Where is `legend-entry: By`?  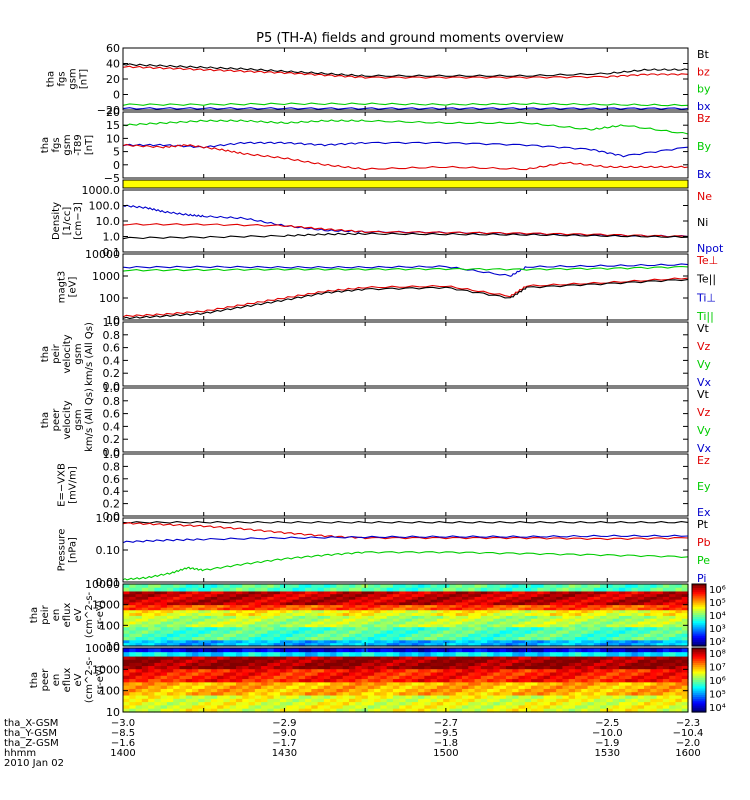
legend-entry: By is located at coordinates (704, 146).